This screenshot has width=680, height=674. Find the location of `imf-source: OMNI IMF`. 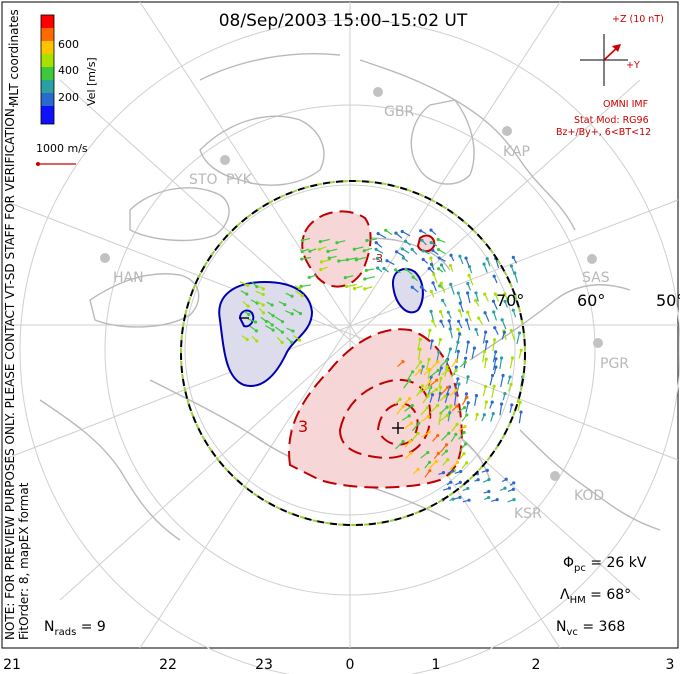

imf-source: OMNI IMF is located at coordinates (625, 104).